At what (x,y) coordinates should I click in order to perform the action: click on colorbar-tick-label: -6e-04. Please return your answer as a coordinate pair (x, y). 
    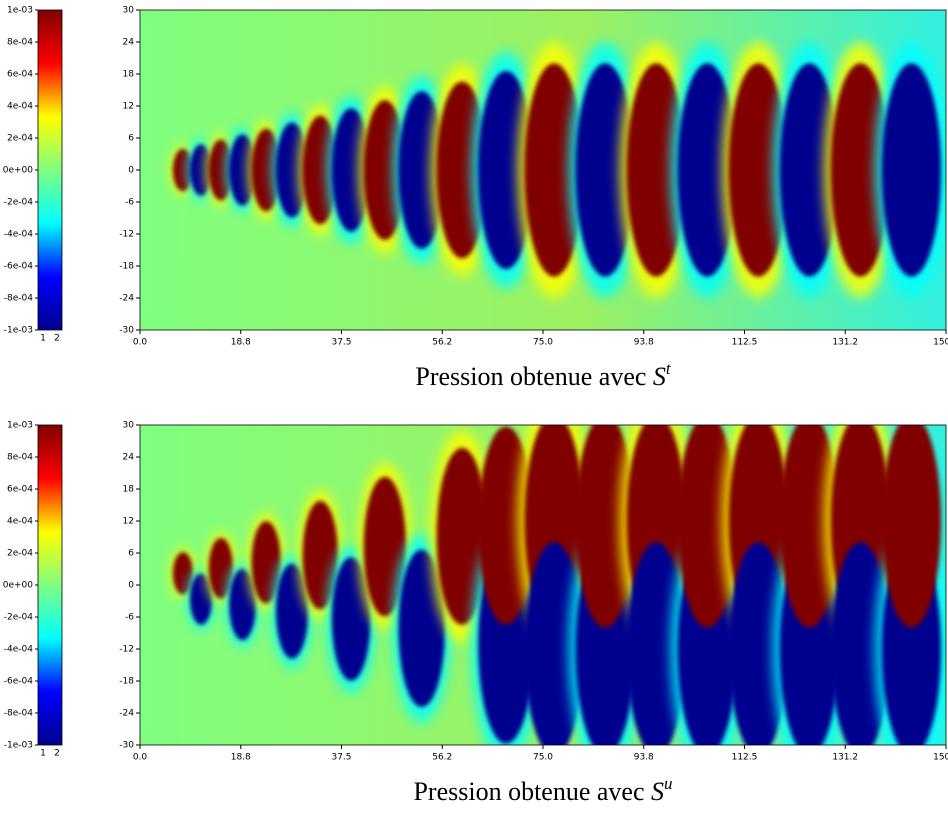
    Looking at the image, I should click on (18, 267).